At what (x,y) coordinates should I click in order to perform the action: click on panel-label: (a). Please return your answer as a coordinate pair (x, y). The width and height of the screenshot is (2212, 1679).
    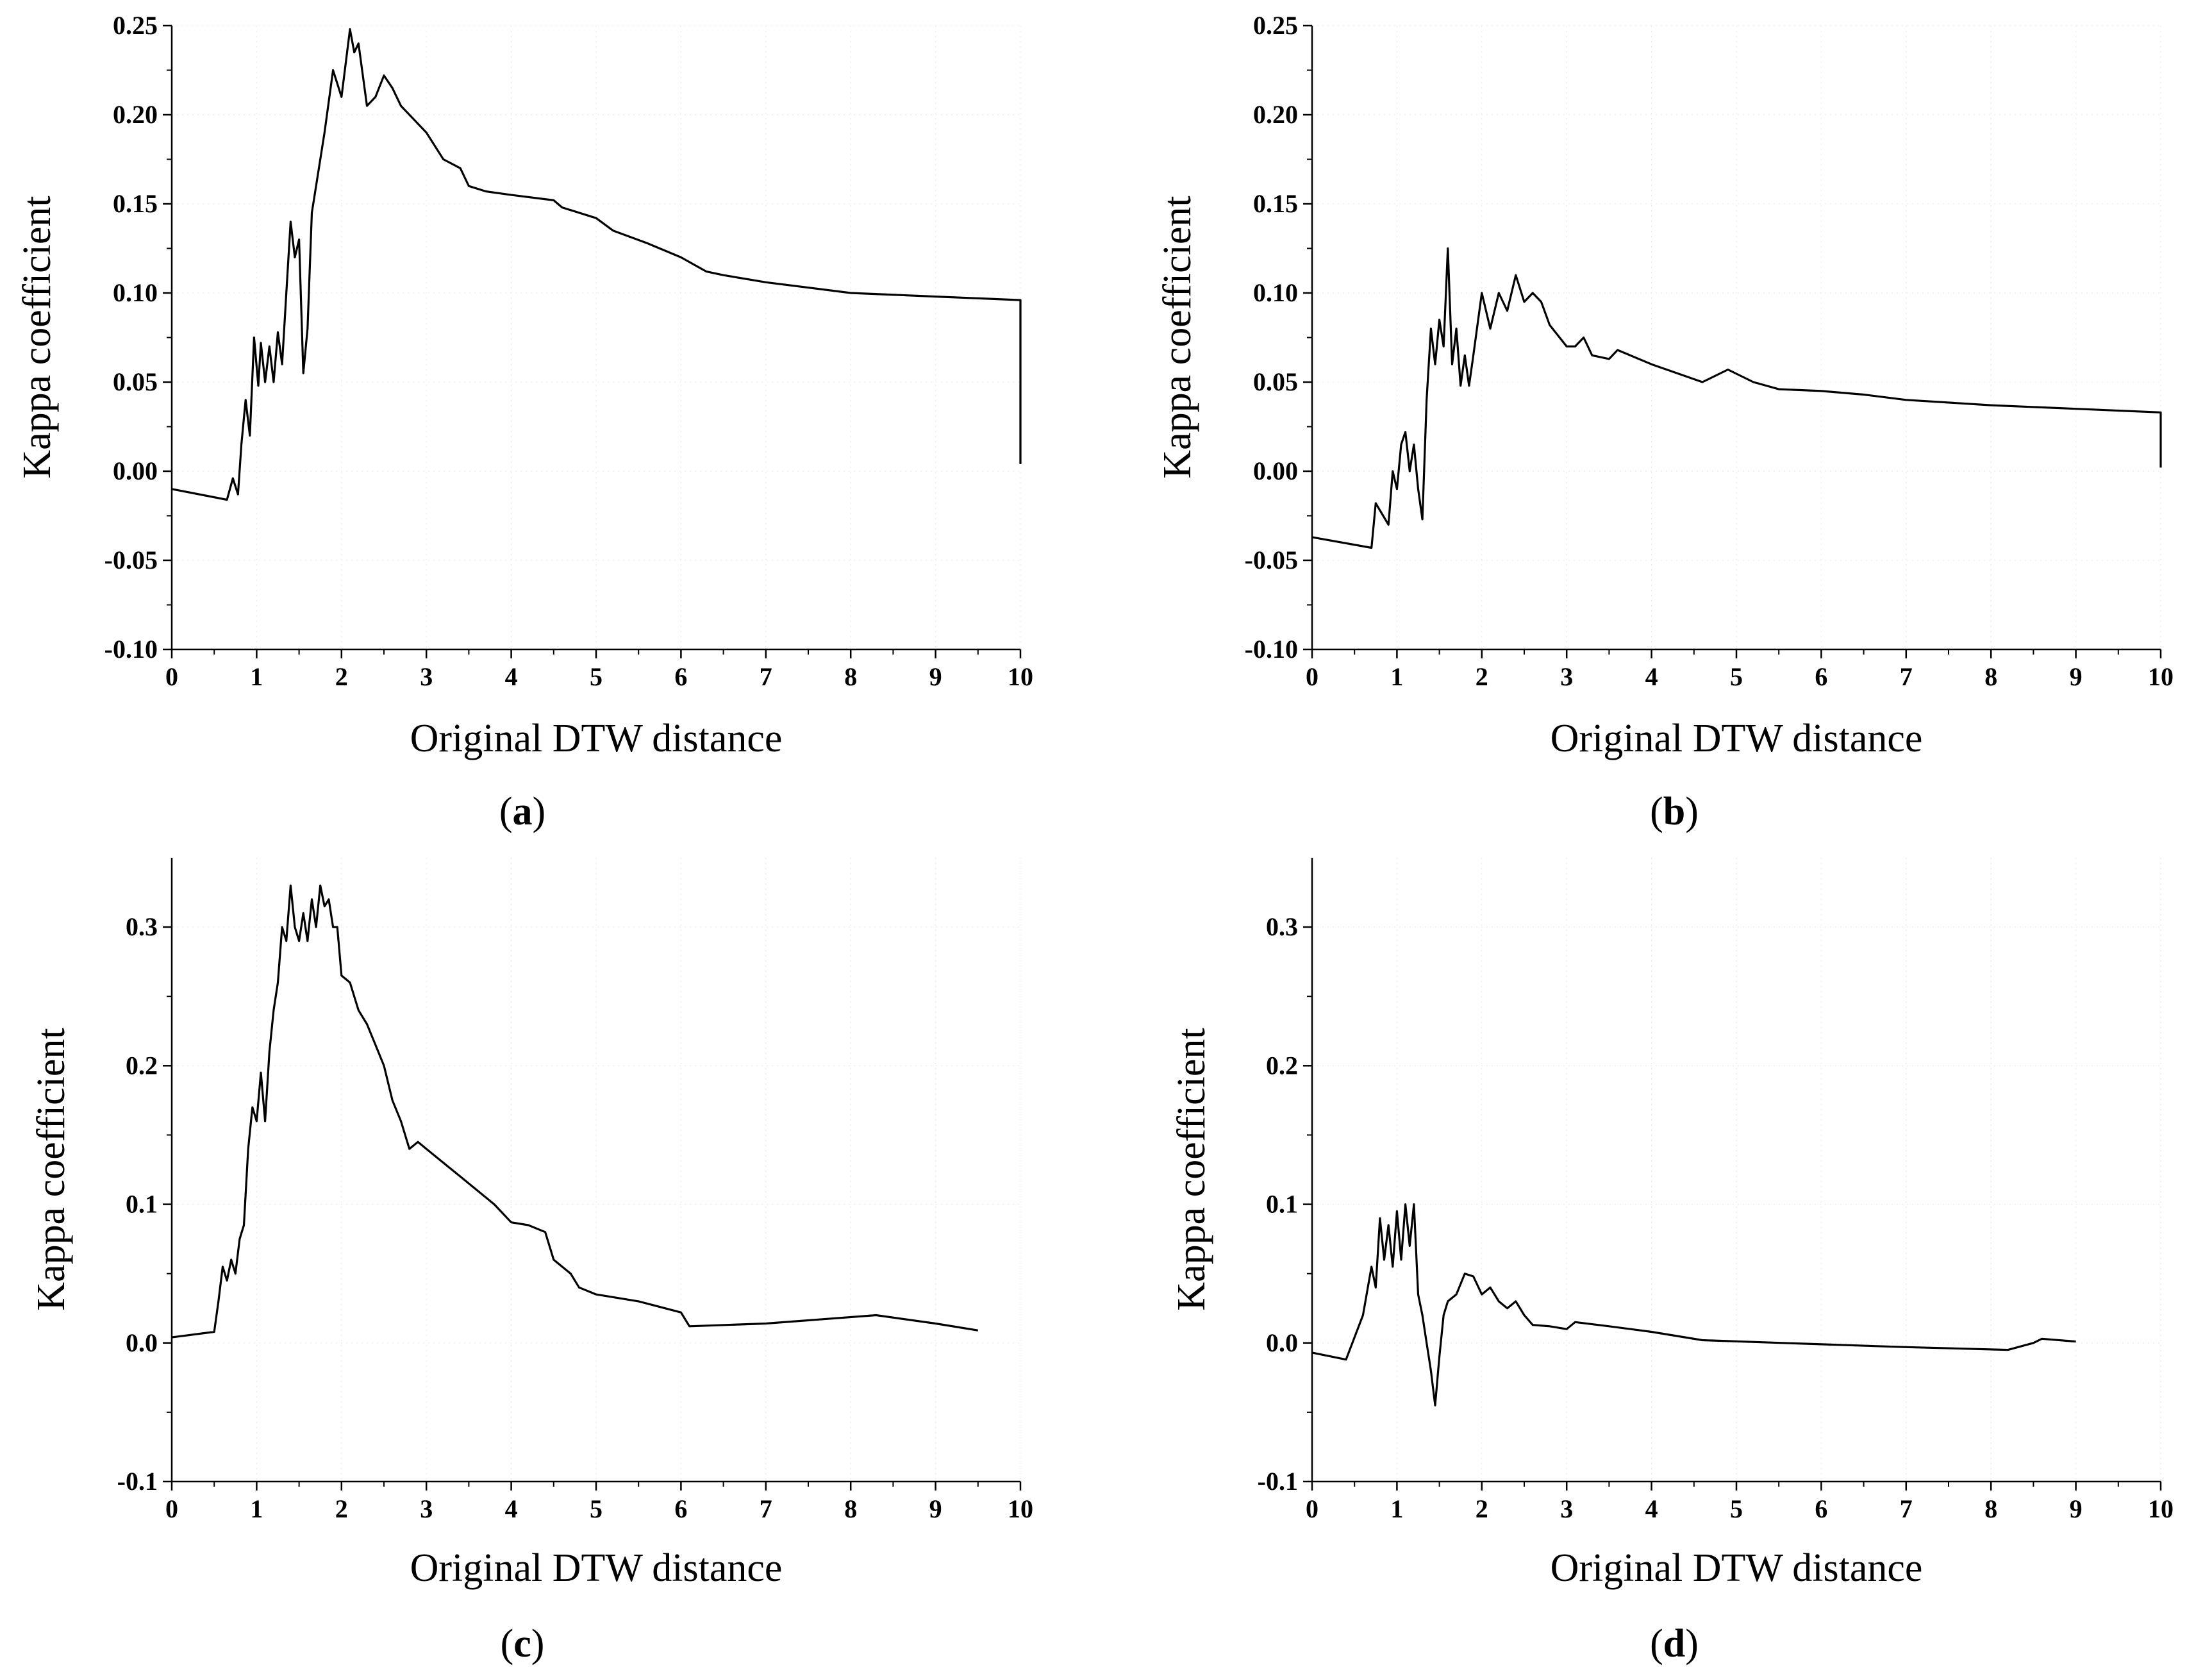
    Looking at the image, I should click on (522, 811).